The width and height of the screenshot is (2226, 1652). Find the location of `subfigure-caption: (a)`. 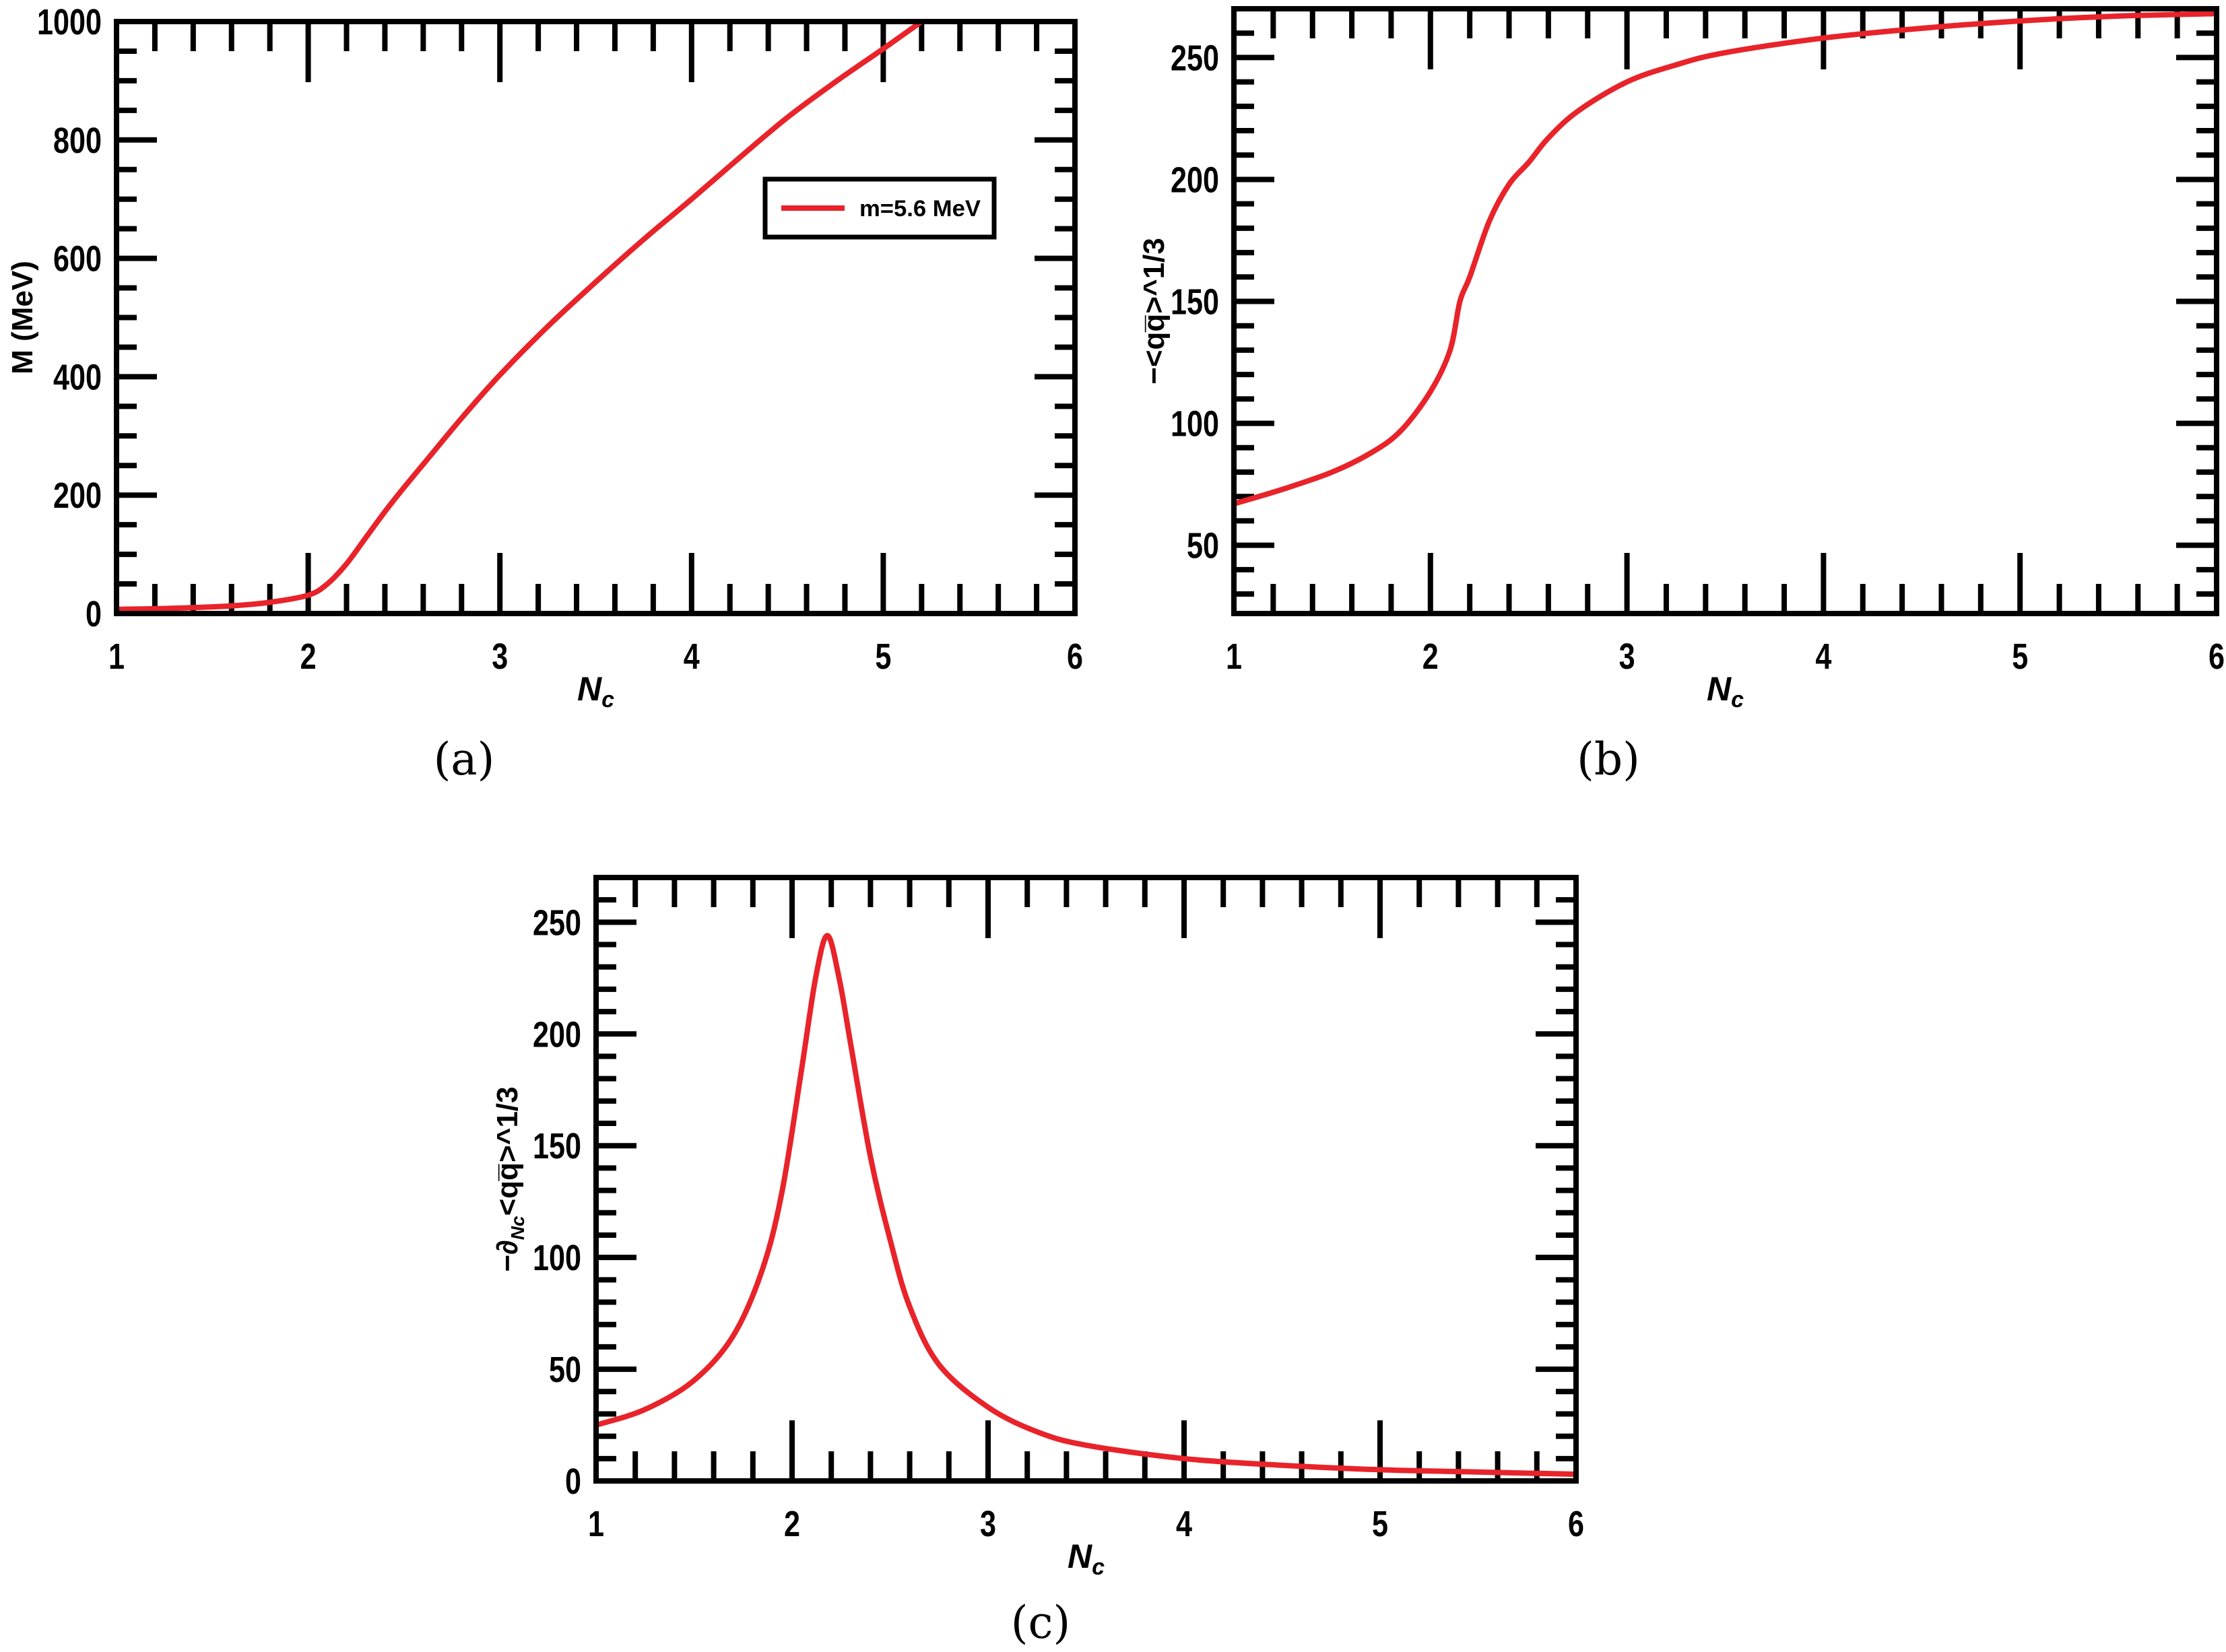

subfigure-caption: (a) is located at coordinates (465, 759).